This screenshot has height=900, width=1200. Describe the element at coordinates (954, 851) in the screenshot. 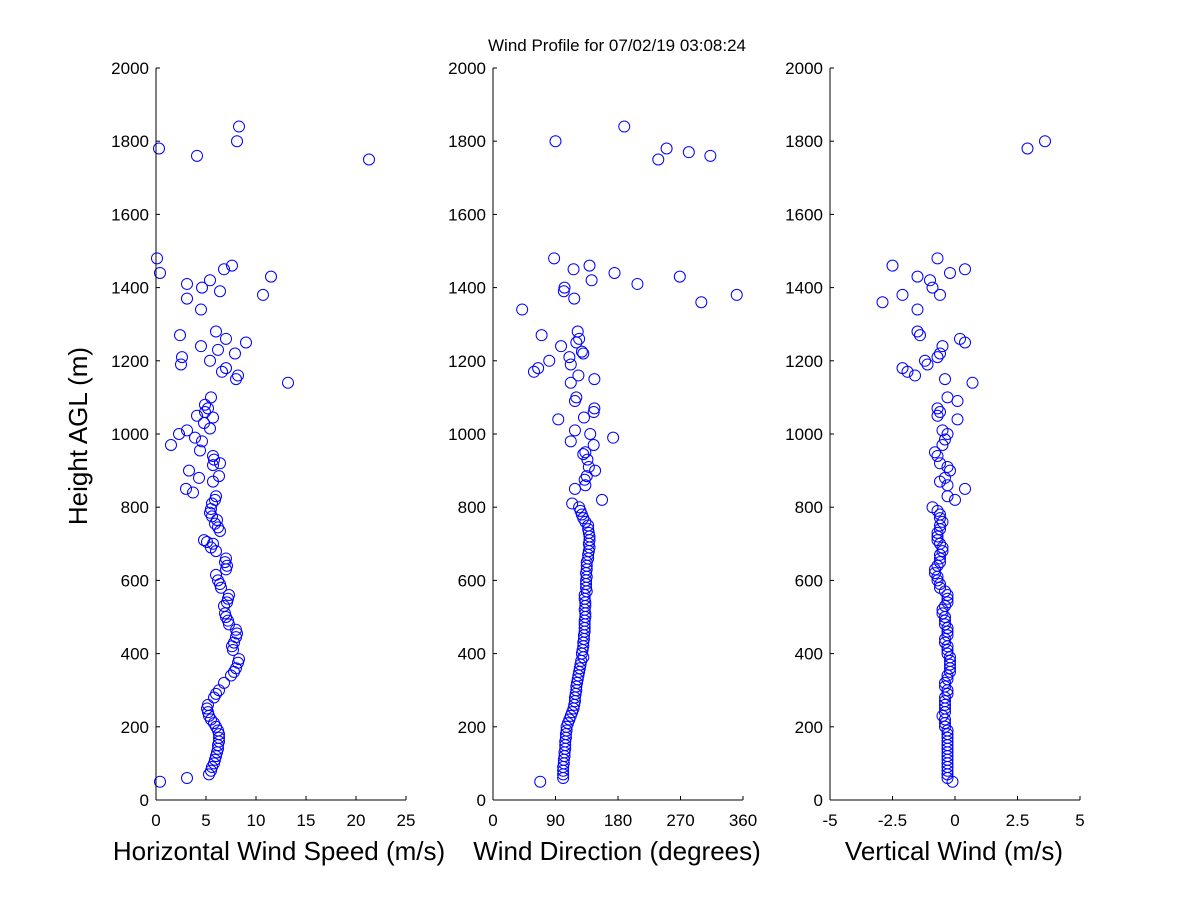

I see `x-axis-label-vertical-wind: Vertical Wind (m/s)` at that location.